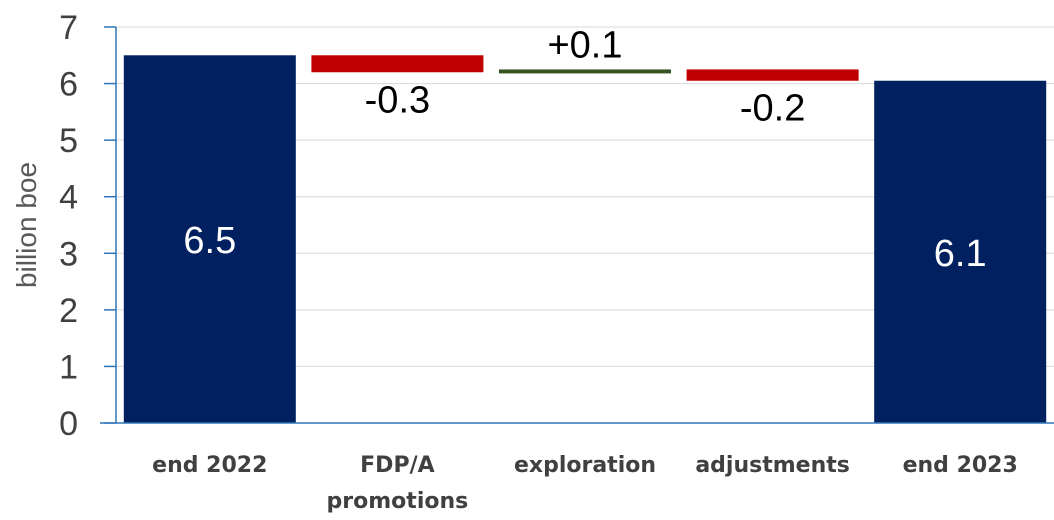 The width and height of the screenshot is (1054, 520). Describe the element at coordinates (68, 424) in the screenshot. I see `y-tick-label: 0` at that location.